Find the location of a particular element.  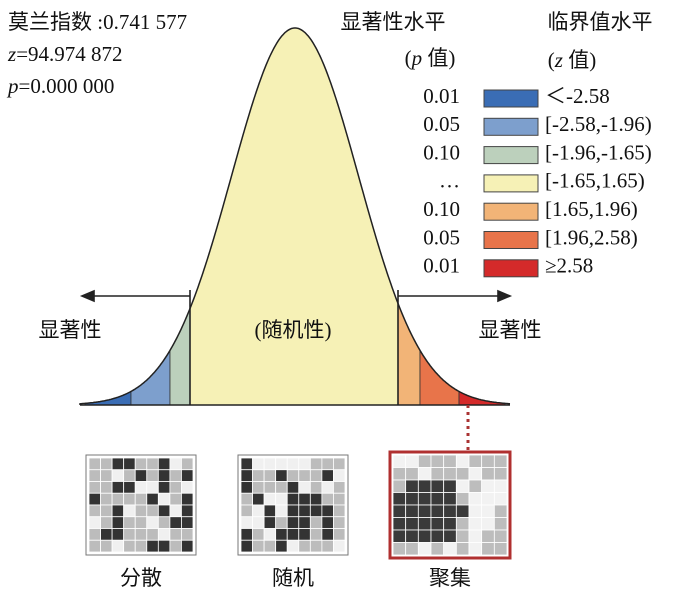

moran-index: 莫兰指数 :0.741 577 is located at coordinates (97, 22).